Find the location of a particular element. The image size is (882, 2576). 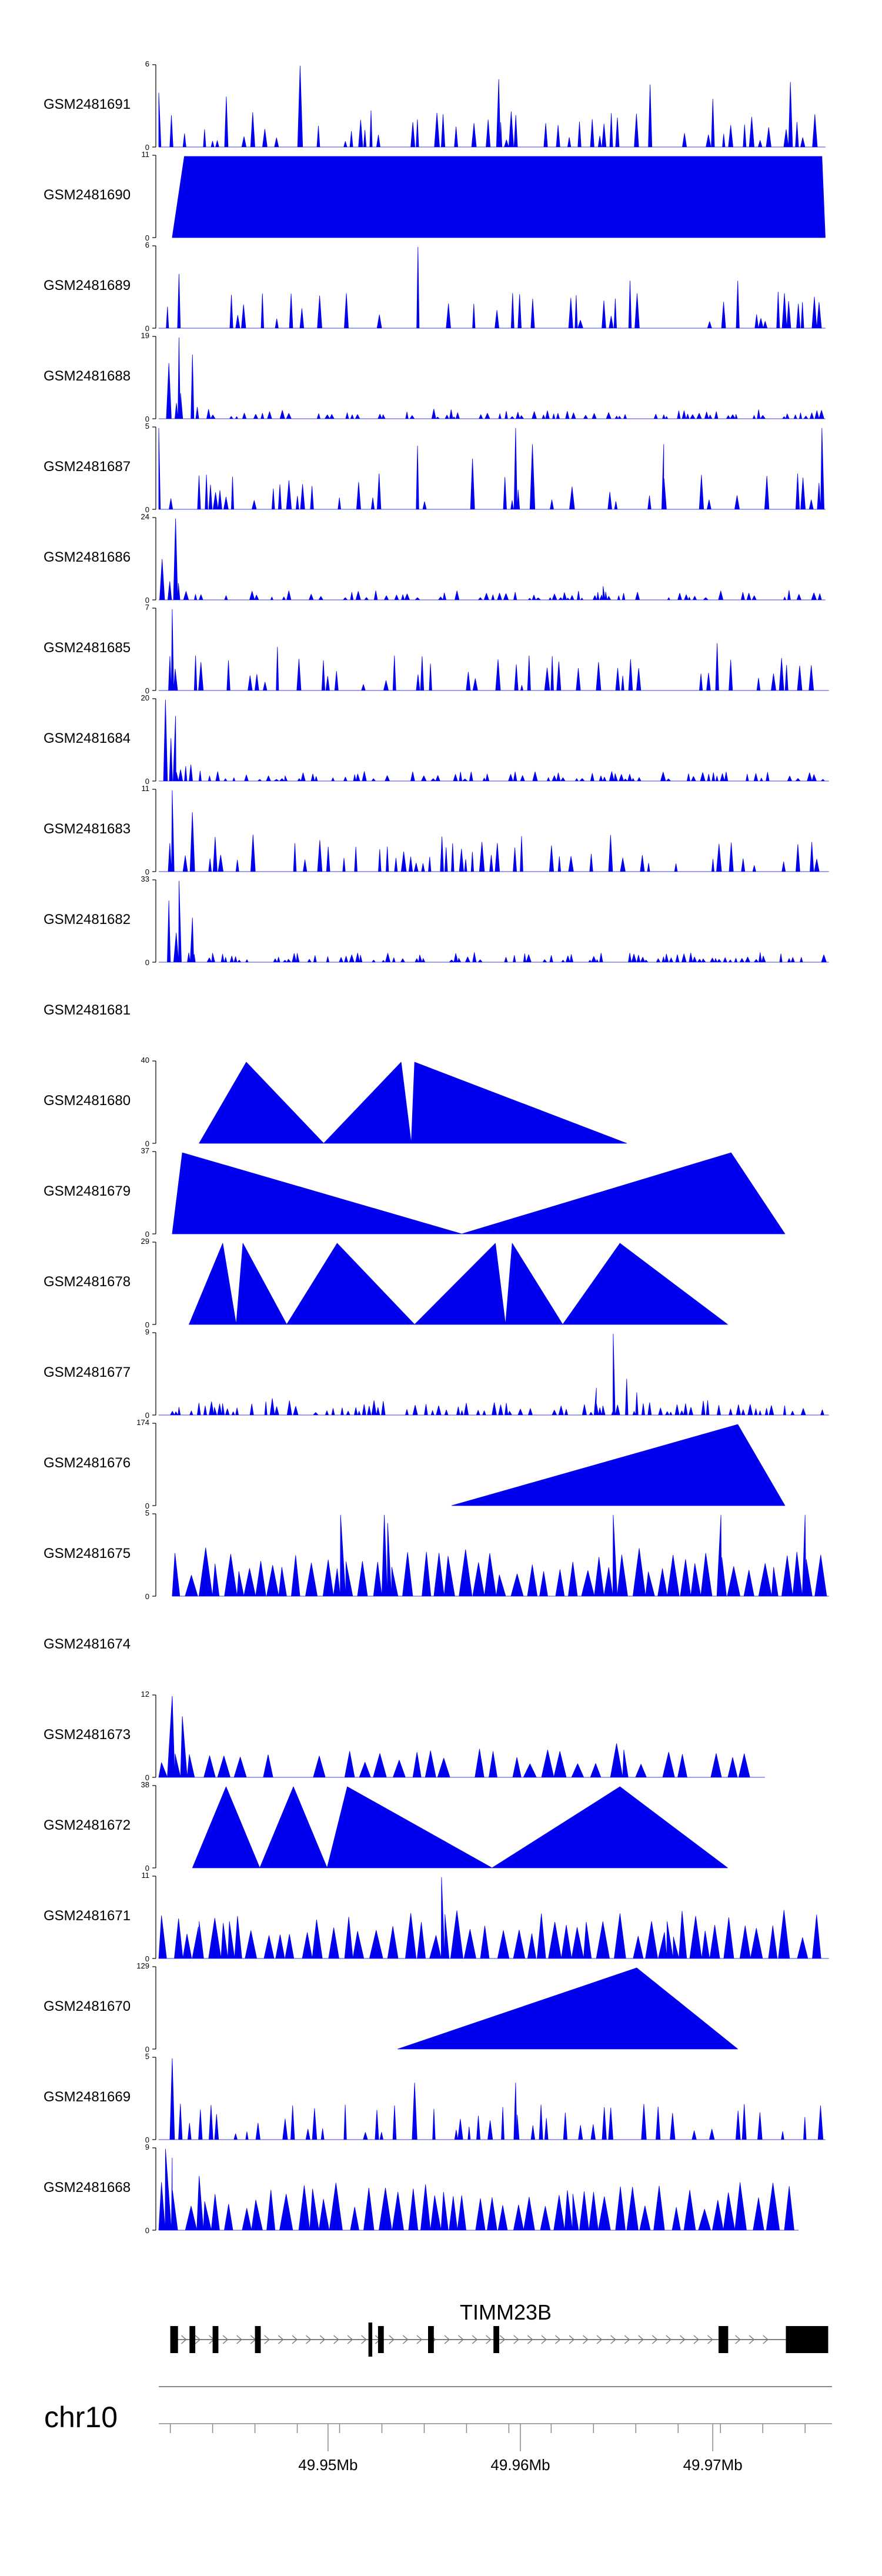

track-label: GSM2481691 is located at coordinates (87, 104).